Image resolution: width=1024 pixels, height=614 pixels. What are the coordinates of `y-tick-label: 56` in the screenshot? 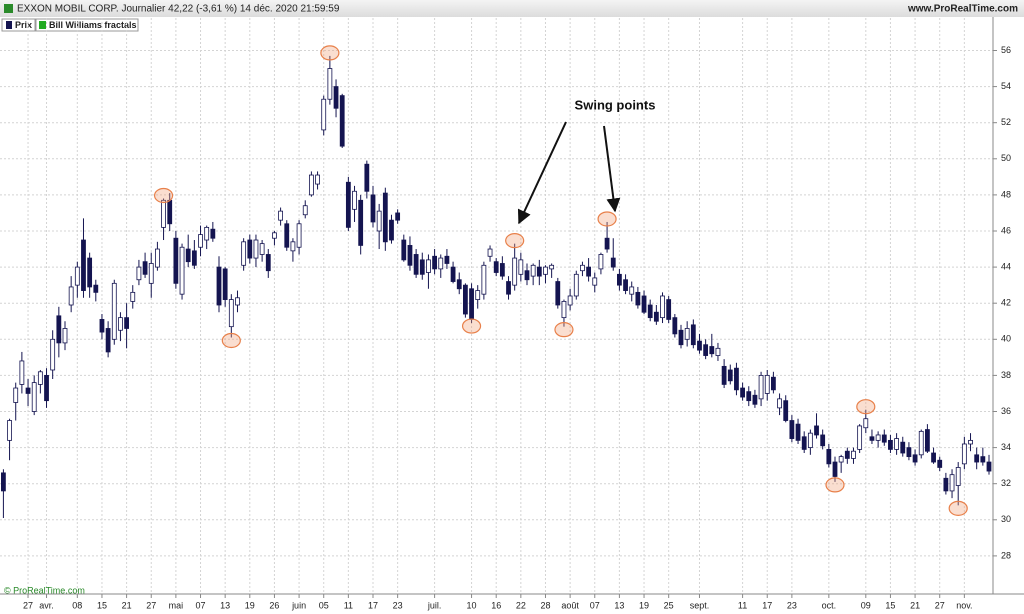 It's located at (1006, 50).